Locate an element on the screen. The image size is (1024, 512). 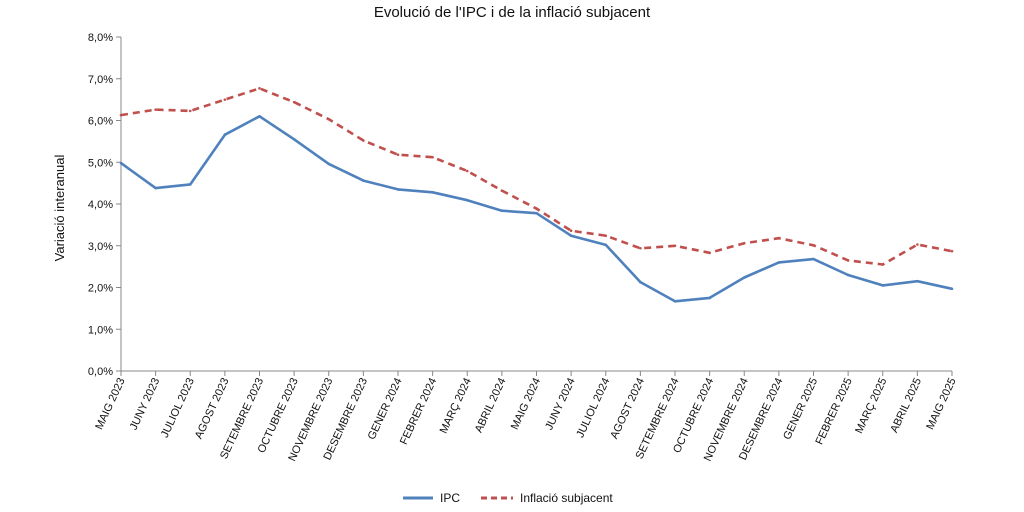
y-tick-labels: 0,0% 1,0% 2,0% 3,0% 4,0% 5,0% 6,0% 7,0% 8,0% is located at coordinates (100, 205).